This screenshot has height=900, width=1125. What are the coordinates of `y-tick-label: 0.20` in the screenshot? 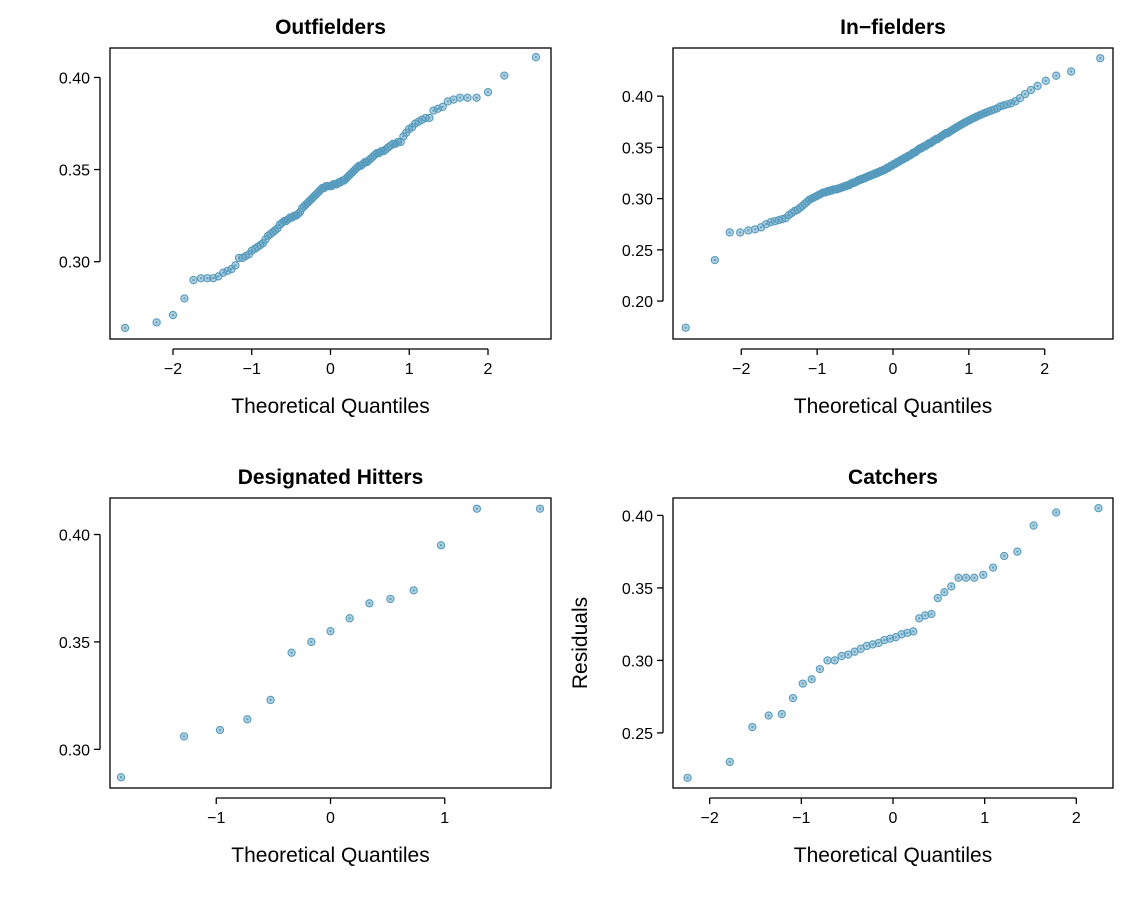 It's located at (637, 302).